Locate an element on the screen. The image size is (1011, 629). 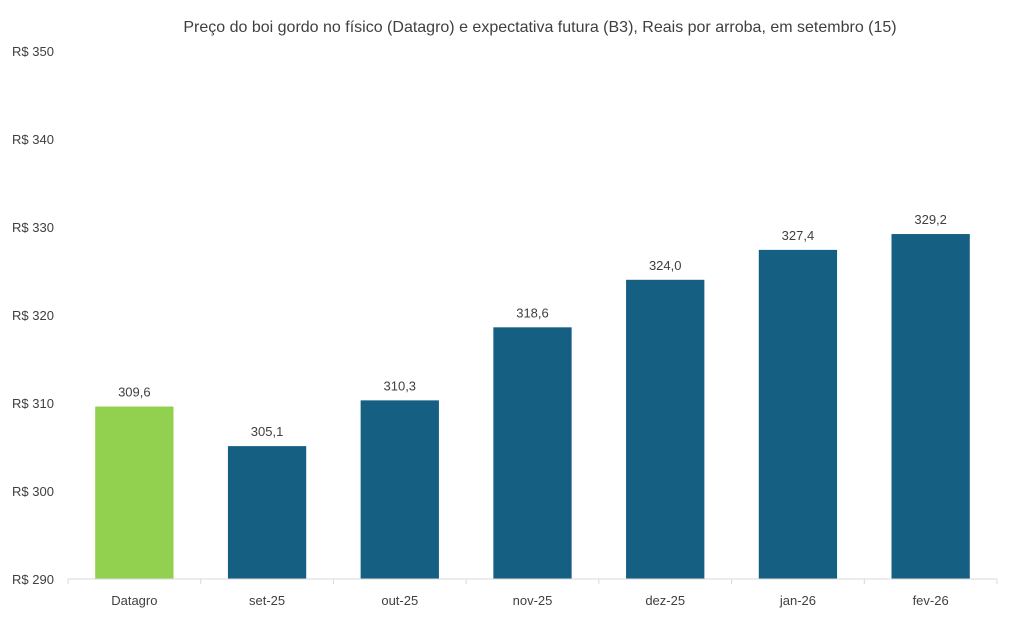
x-tick-label: set-25 is located at coordinates (267, 600).